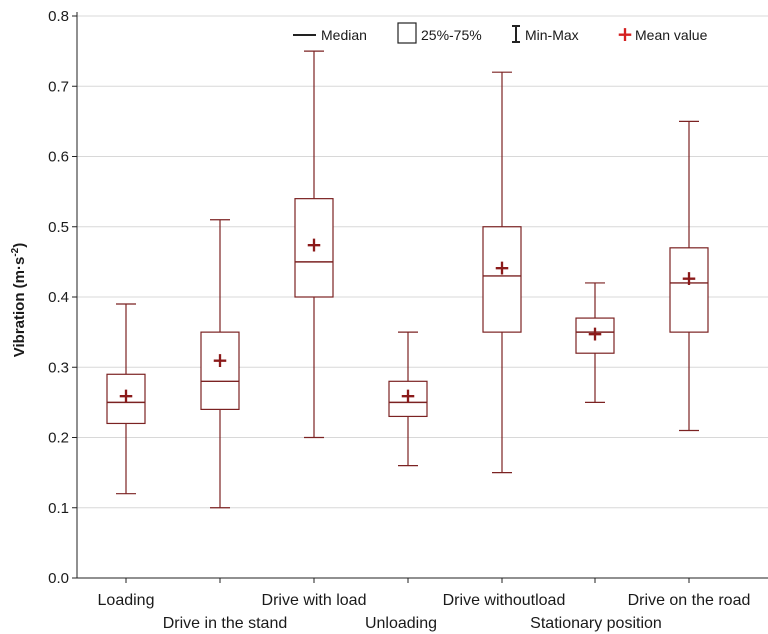 Image resolution: width=768 pixels, height=634 pixels. I want to click on y-tick-label: 0.4, so click(58, 297).